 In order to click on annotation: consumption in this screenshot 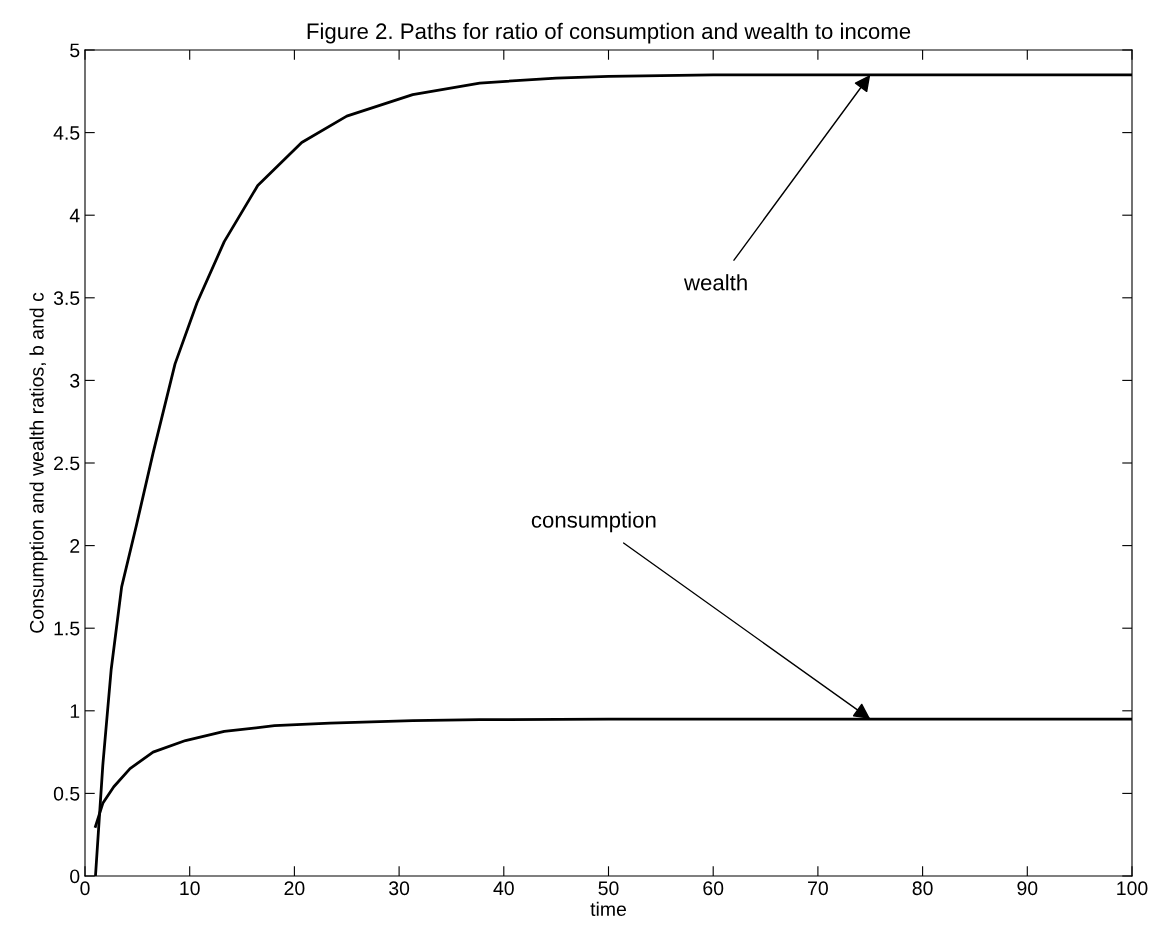, I will do `click(593, 522)`.